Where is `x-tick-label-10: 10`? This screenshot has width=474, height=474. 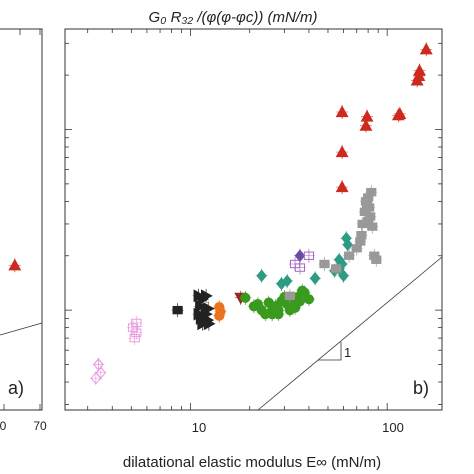
x-tick-label-10: 10 is located at coordinates (199, 427).